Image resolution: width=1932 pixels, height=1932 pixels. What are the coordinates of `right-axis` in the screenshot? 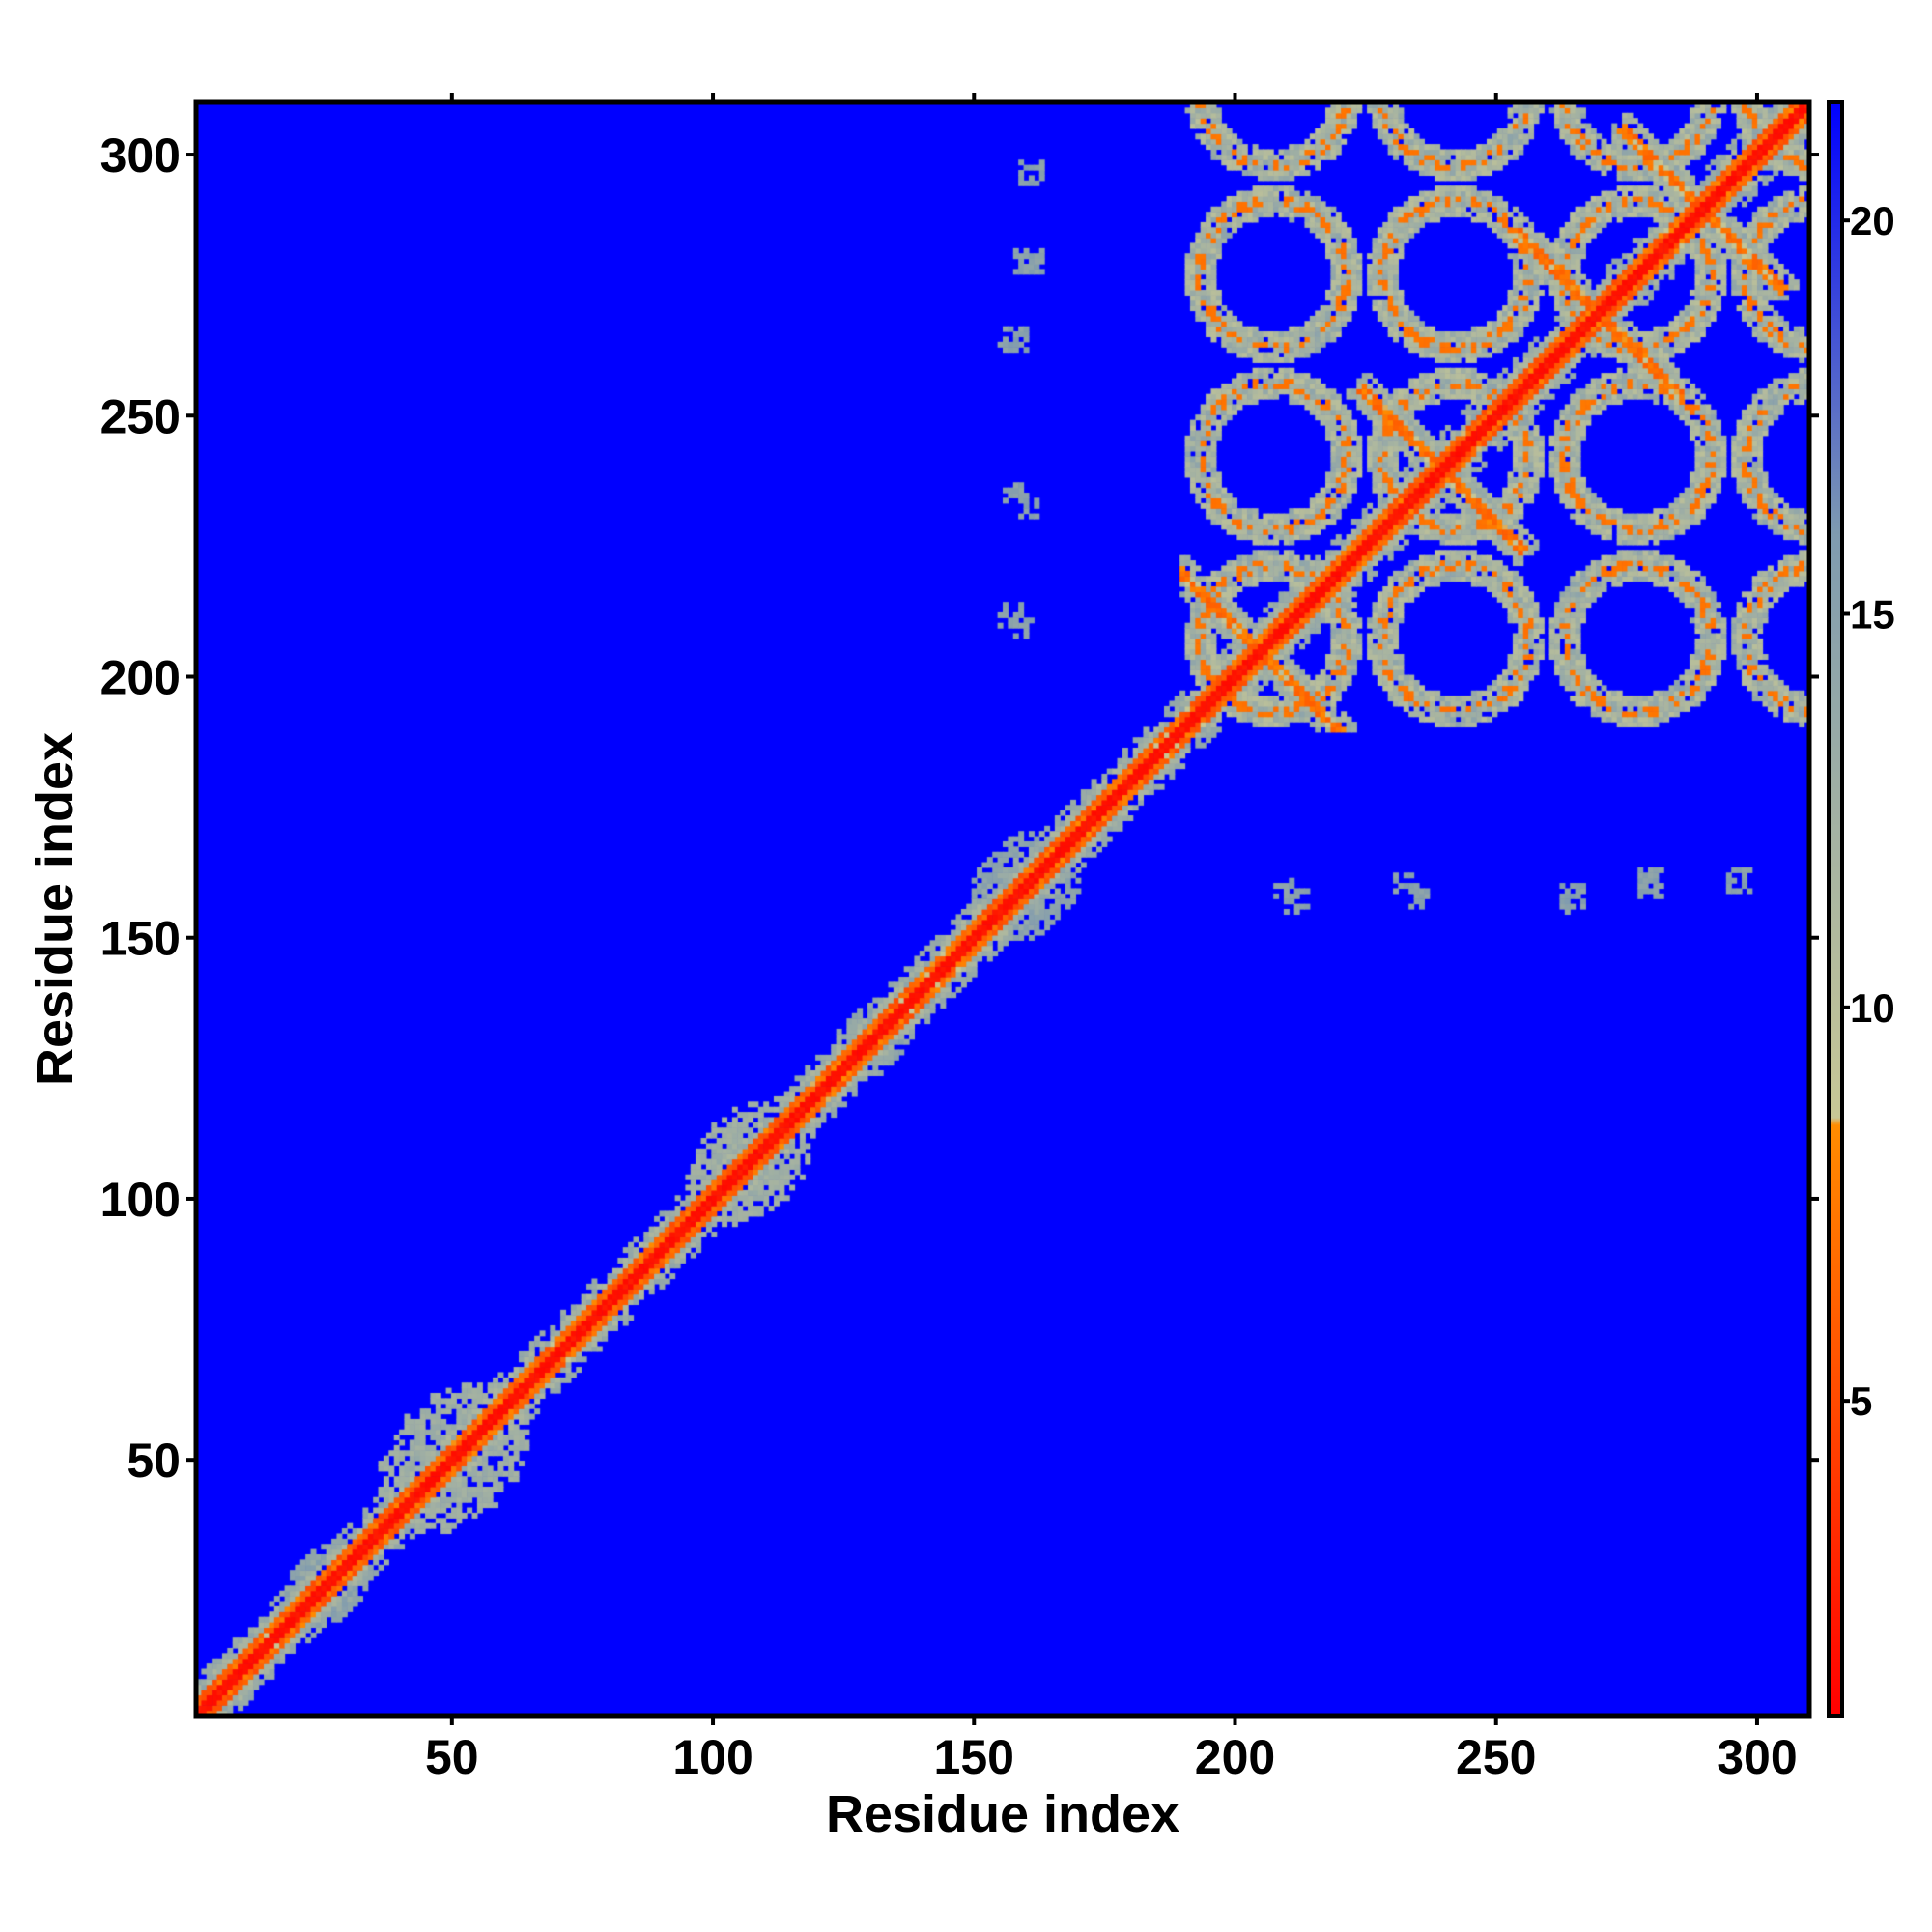 It's located at (1814, 808).